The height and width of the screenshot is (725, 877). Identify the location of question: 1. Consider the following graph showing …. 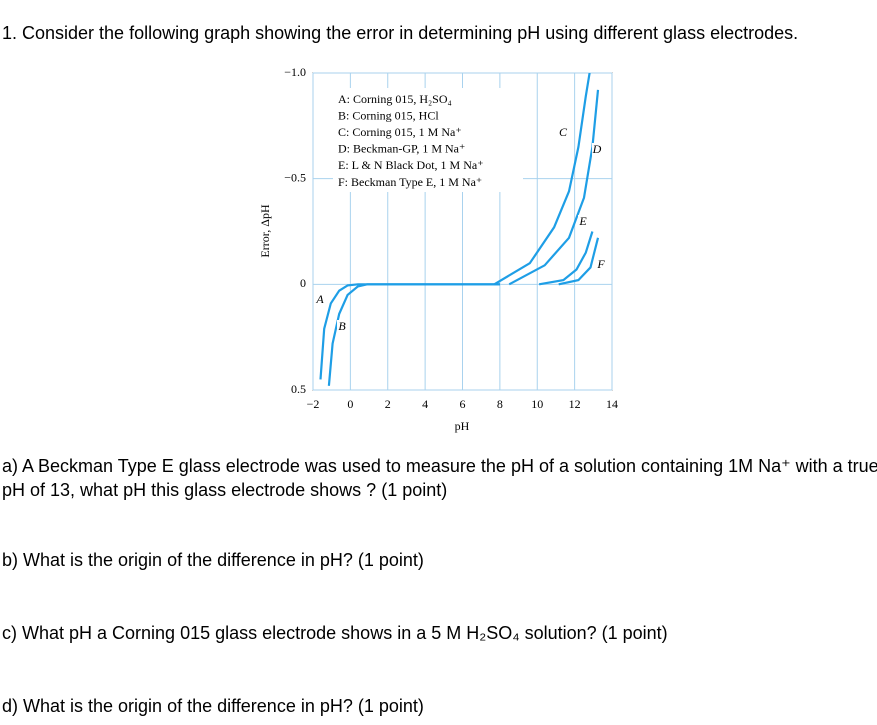
(400, 33).